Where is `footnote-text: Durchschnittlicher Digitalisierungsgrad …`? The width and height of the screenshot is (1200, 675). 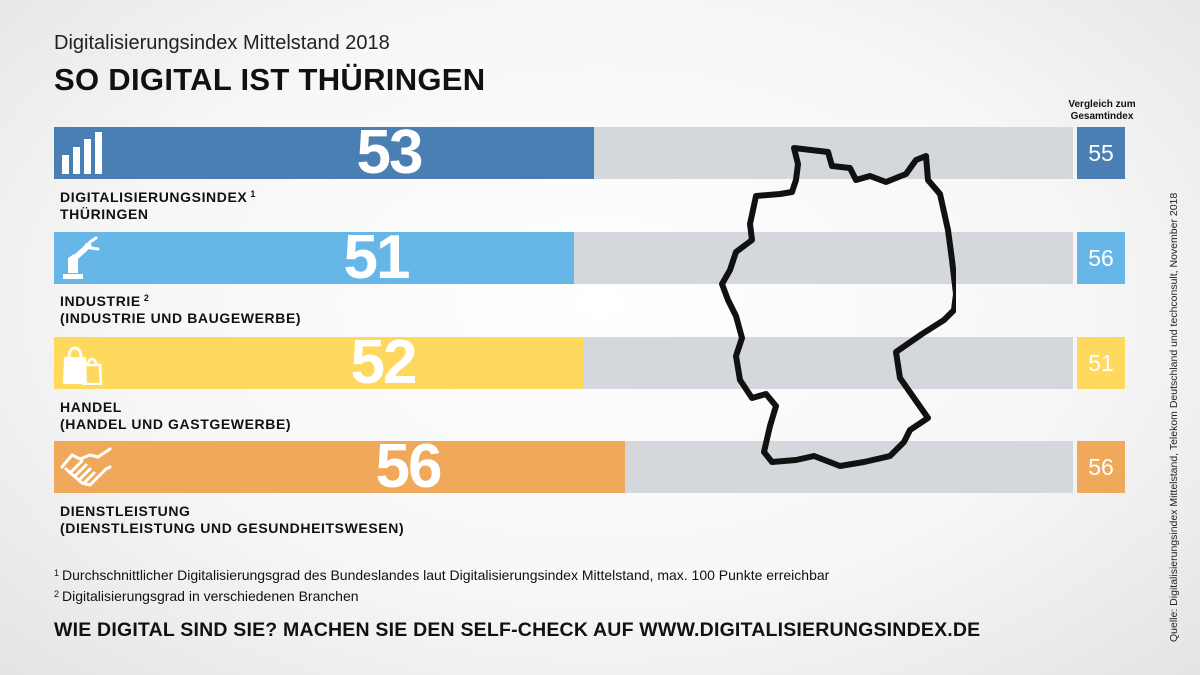 footnote-text: Durchschnittlicher Digitalisierungsgrad … is located at coordinates (446, 575).